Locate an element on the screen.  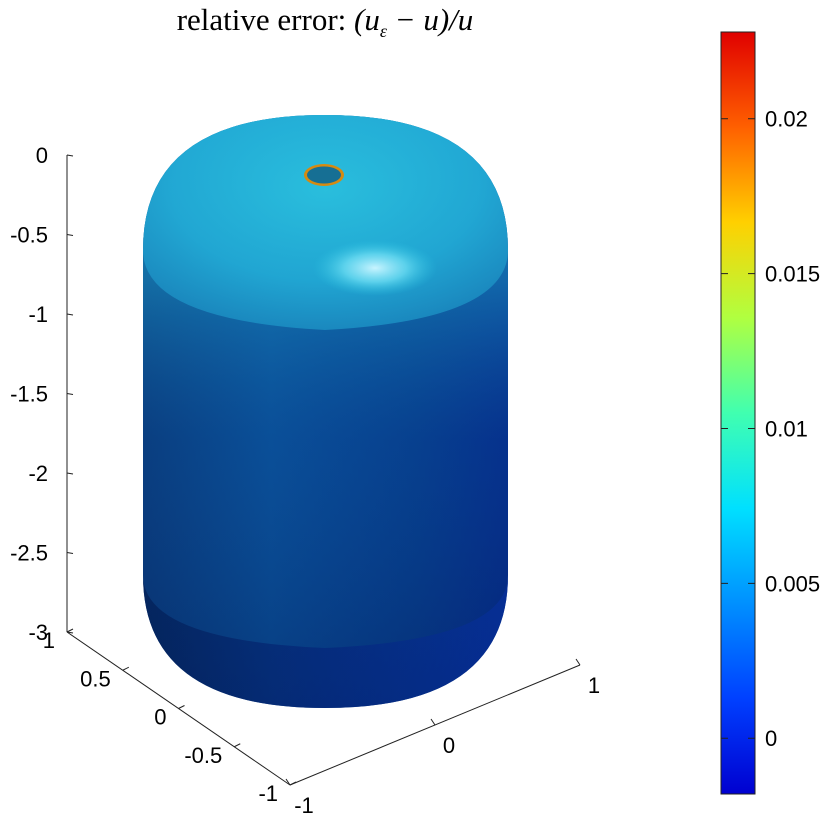
z-tick-label: -2.5 is located at coordinates (29, 553).